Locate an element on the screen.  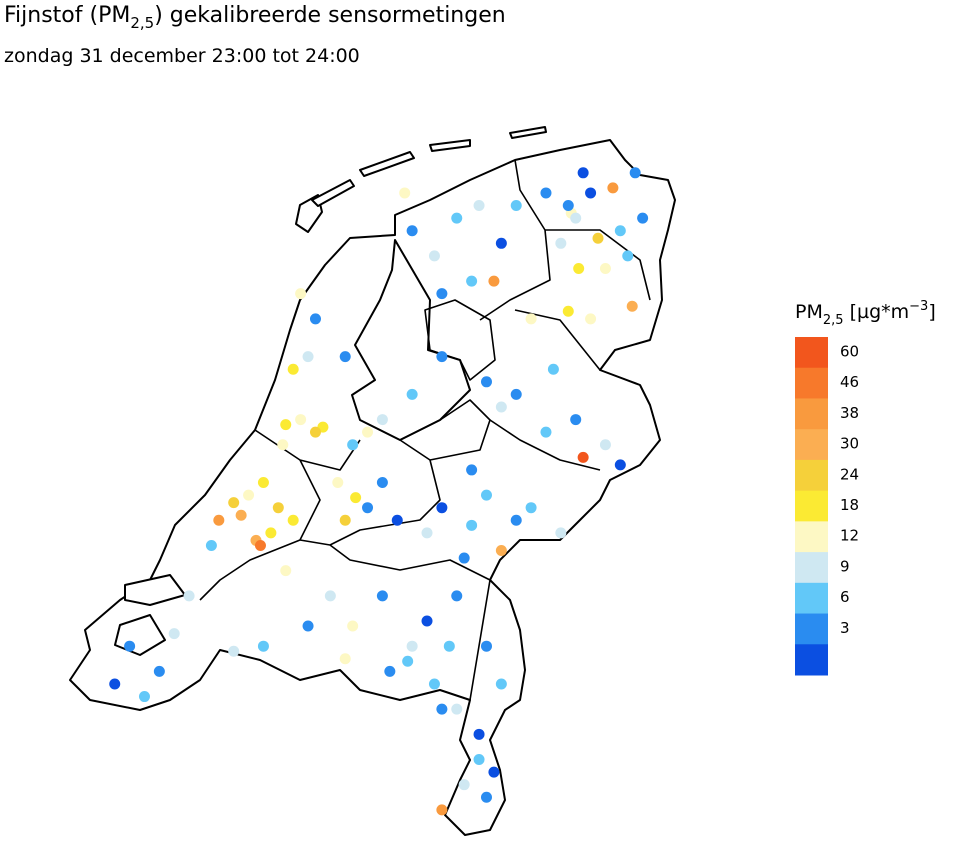
legend-tick-label: 9 is located at coordinates (845, 566).